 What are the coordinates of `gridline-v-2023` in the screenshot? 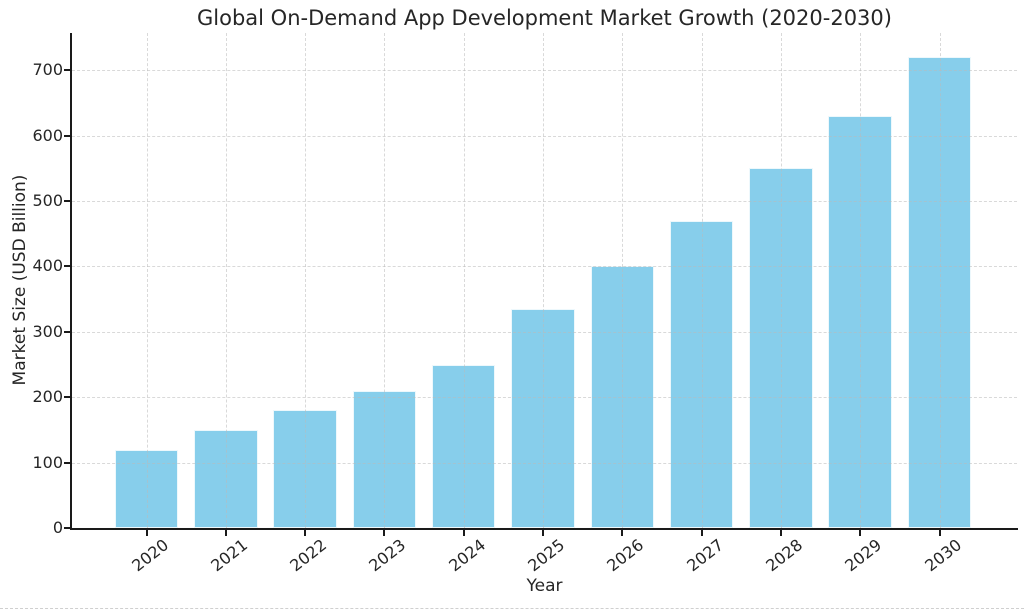 It's located at (385, 280).